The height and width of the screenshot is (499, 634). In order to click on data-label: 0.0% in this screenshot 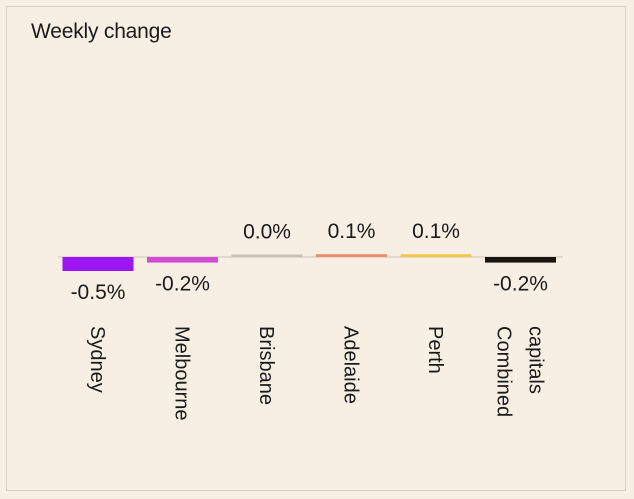, I will do `click(267, 232)`.